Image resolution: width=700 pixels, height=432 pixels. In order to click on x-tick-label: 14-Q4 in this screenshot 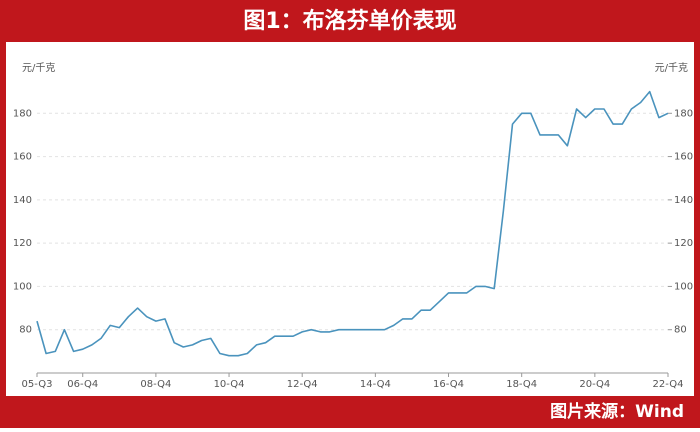, I will do `click(375, 384)`.